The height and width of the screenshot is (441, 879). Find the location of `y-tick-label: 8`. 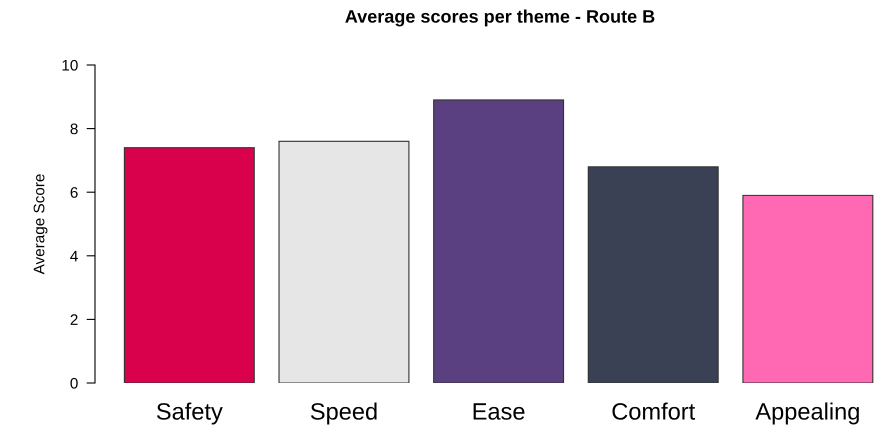

y-tick-label: 8 is located at coordinates (74, 128).